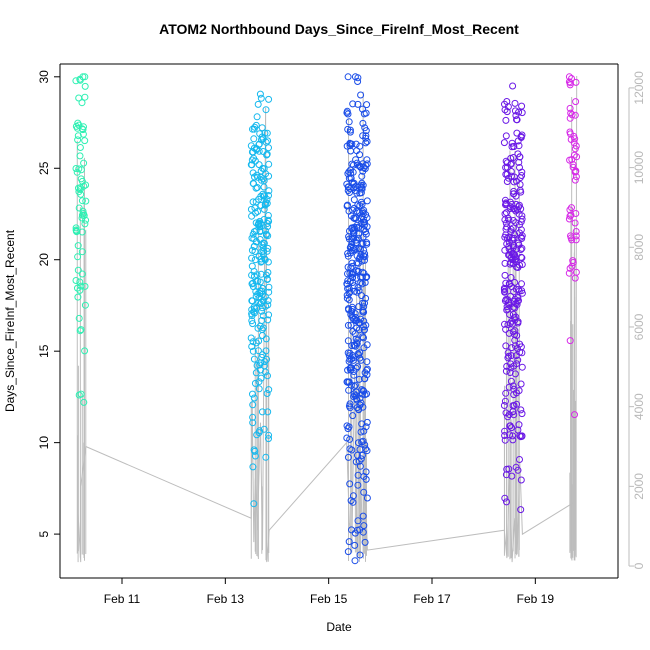  What do you see at coordinates (639, 247) in the screenshot?
I see `y-right-tick-label: 8000` at bounding box center [639, 247].